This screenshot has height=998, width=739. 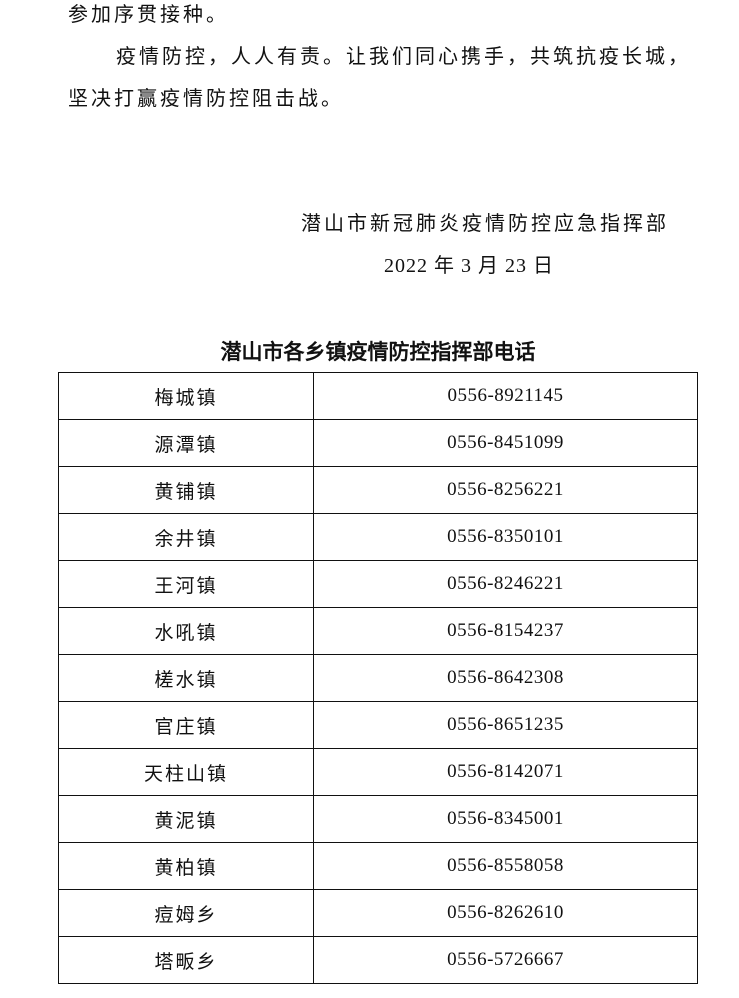 I want to click on table-row: 天柱山镇 0556-8142071, so click(x=378, y=772).